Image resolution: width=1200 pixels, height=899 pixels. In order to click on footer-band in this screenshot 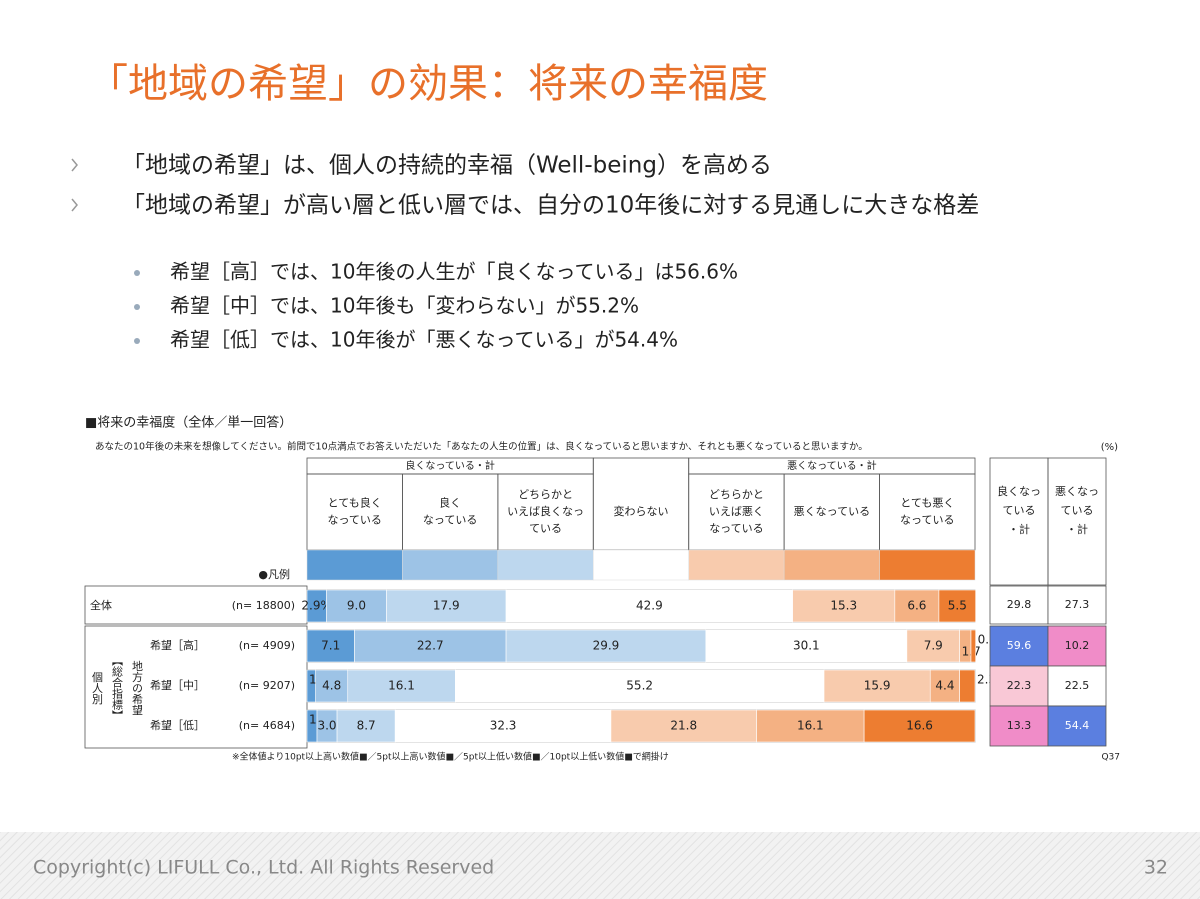, I will do `click(600, 865)`.